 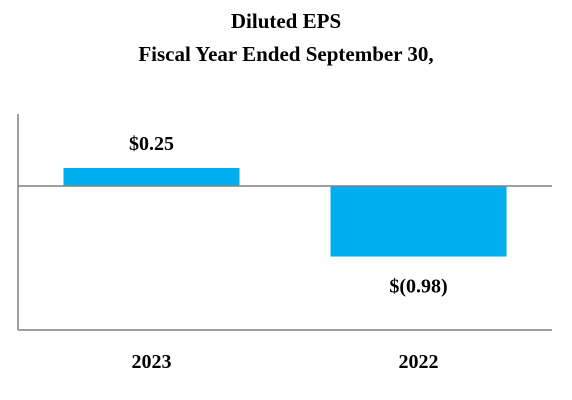 I want to click on chart-subtitle: Fiscal Year Ended September 30,, so click(x=285, y=54).